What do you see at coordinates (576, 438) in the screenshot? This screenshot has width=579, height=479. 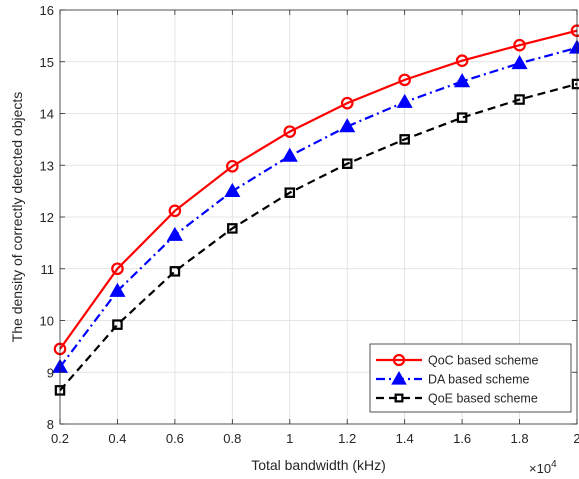 I see `x-tick-label: 2` at bounding box center [576, 438].